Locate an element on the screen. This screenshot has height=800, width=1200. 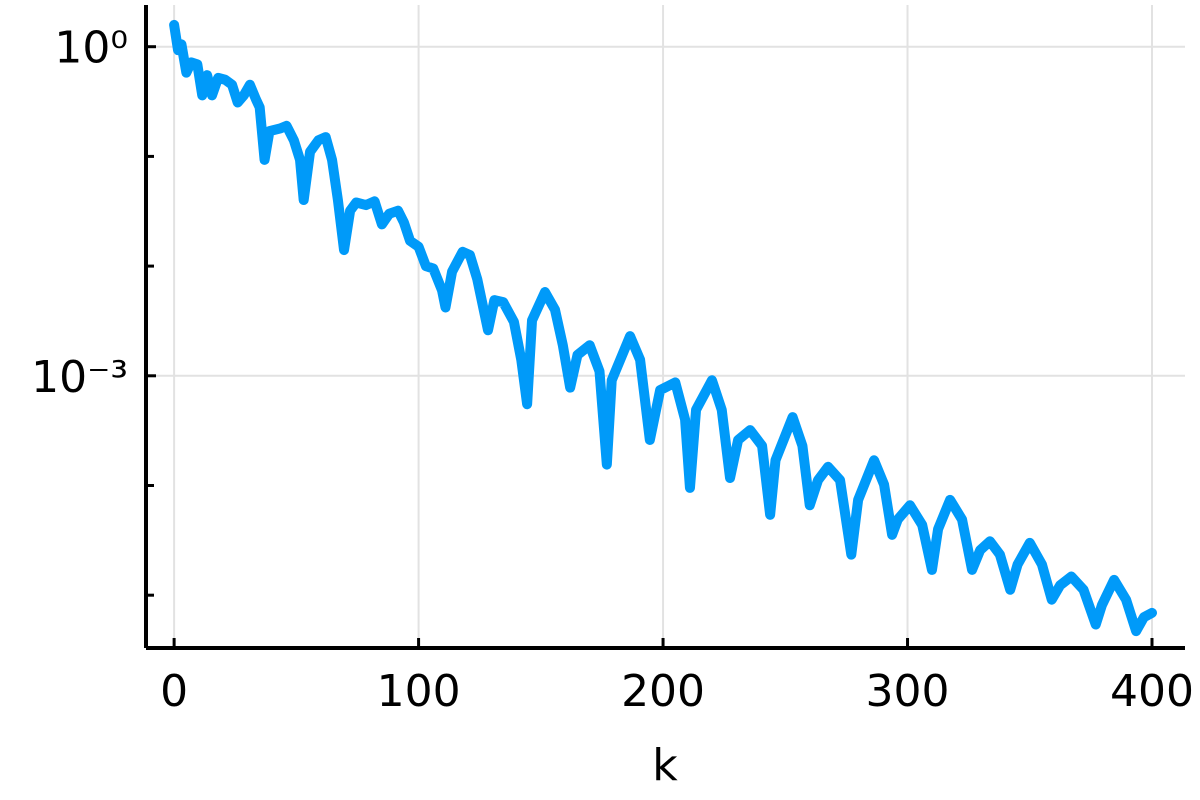
x-tick-label: 100 is located at coordinates (419, 691).